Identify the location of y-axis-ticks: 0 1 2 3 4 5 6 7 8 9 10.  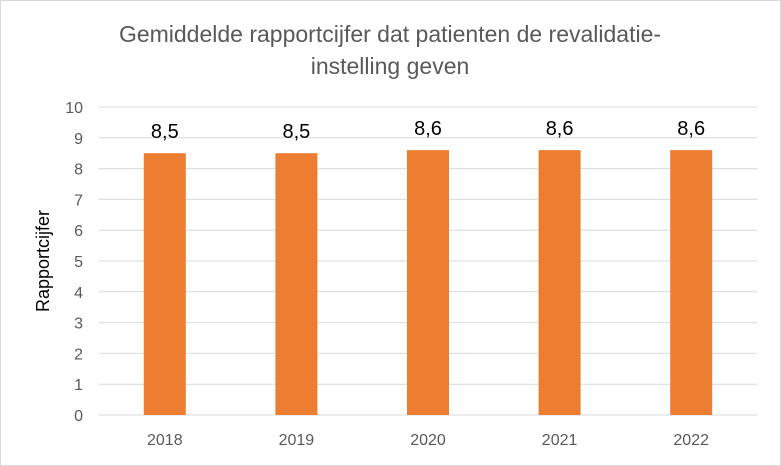
(74, 262).